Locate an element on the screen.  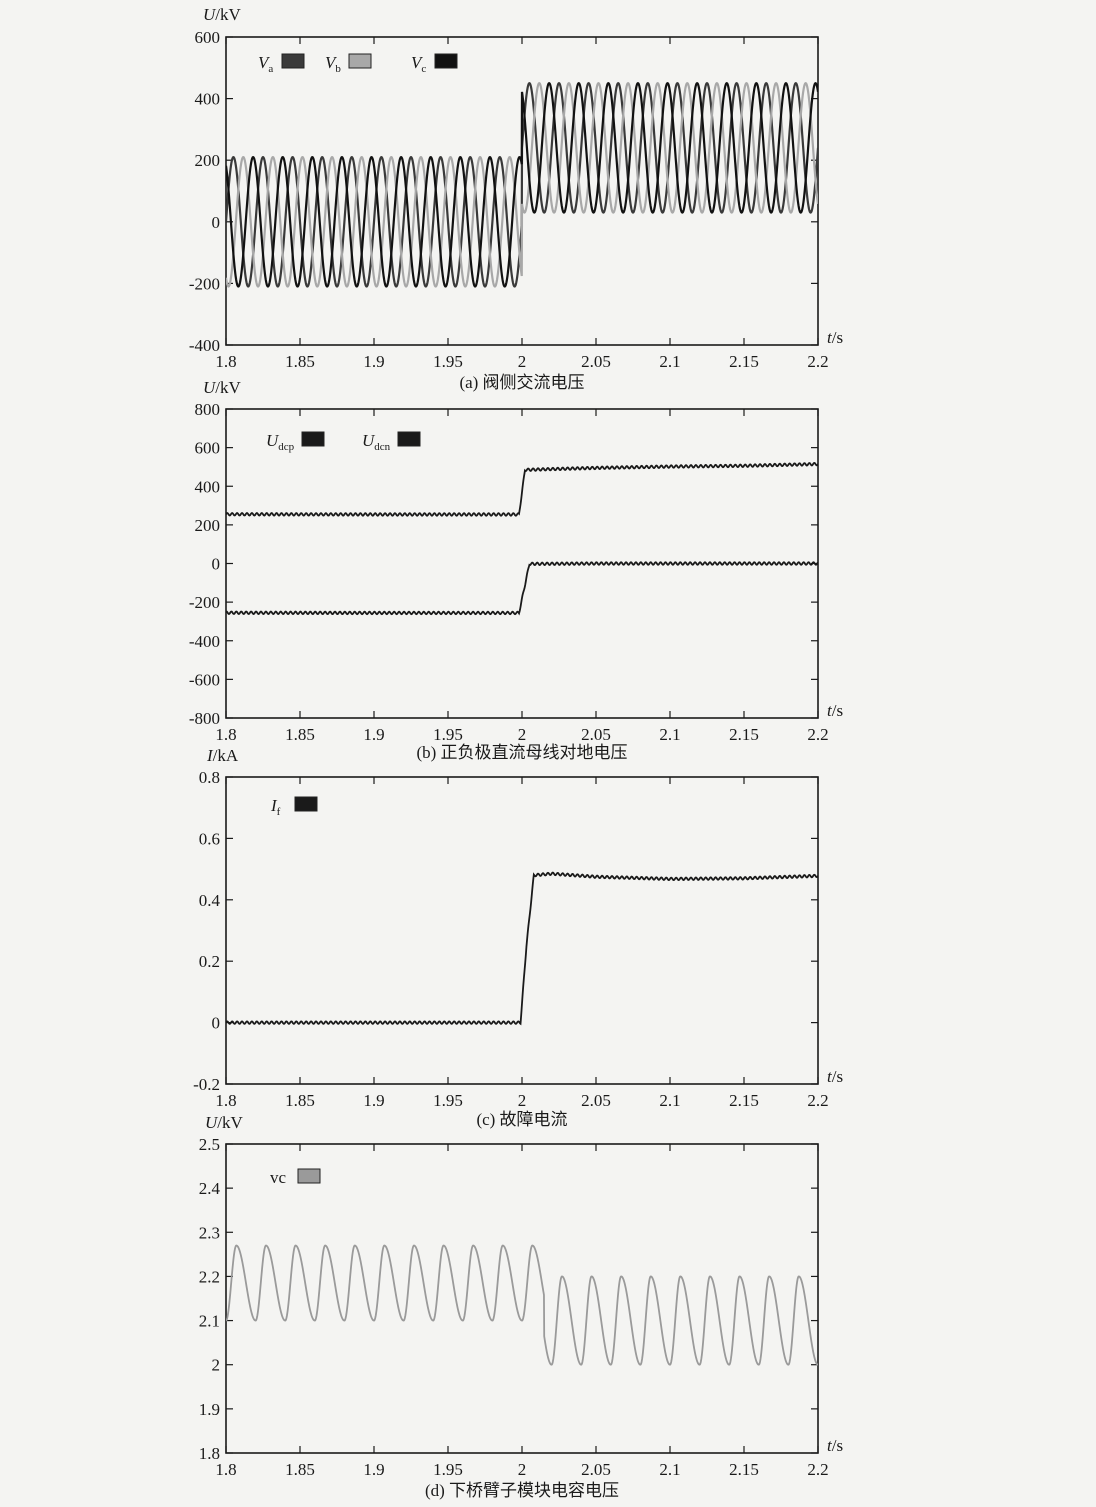
legend-swatch-If is located at coordinates (306, 804).